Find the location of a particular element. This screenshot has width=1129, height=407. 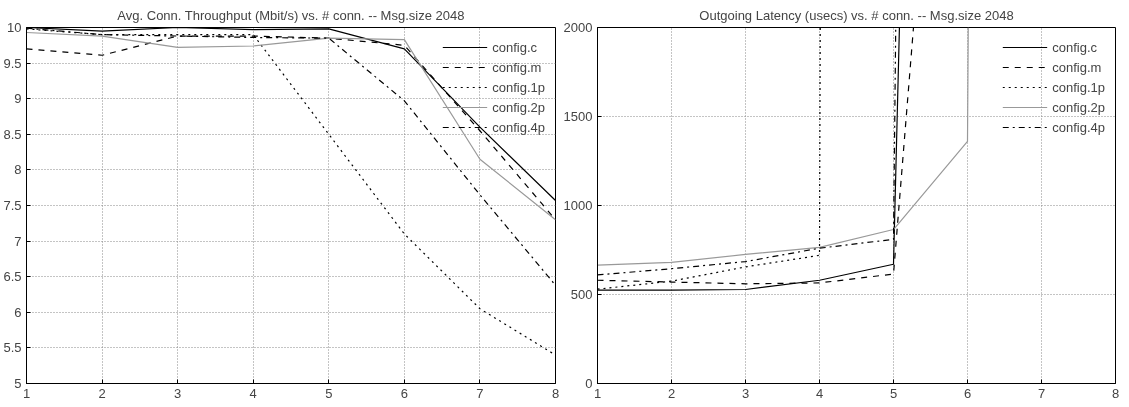

y-tick-label: 1000 is located at coordinates (578, 205).